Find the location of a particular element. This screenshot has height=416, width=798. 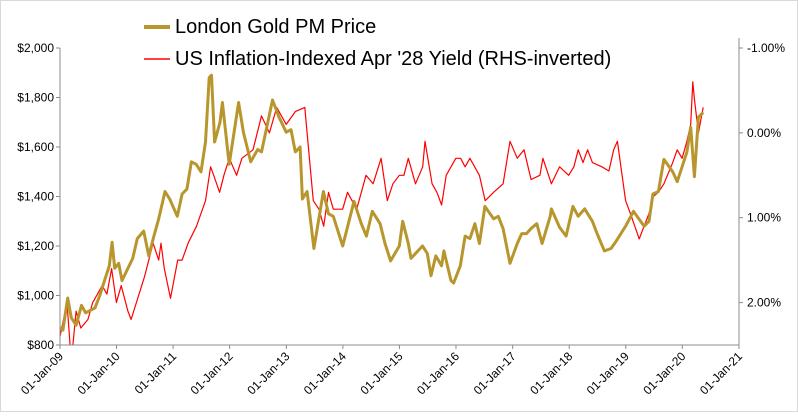

left-y-tick-label: $1,400 is located at coordinates (35, 197).